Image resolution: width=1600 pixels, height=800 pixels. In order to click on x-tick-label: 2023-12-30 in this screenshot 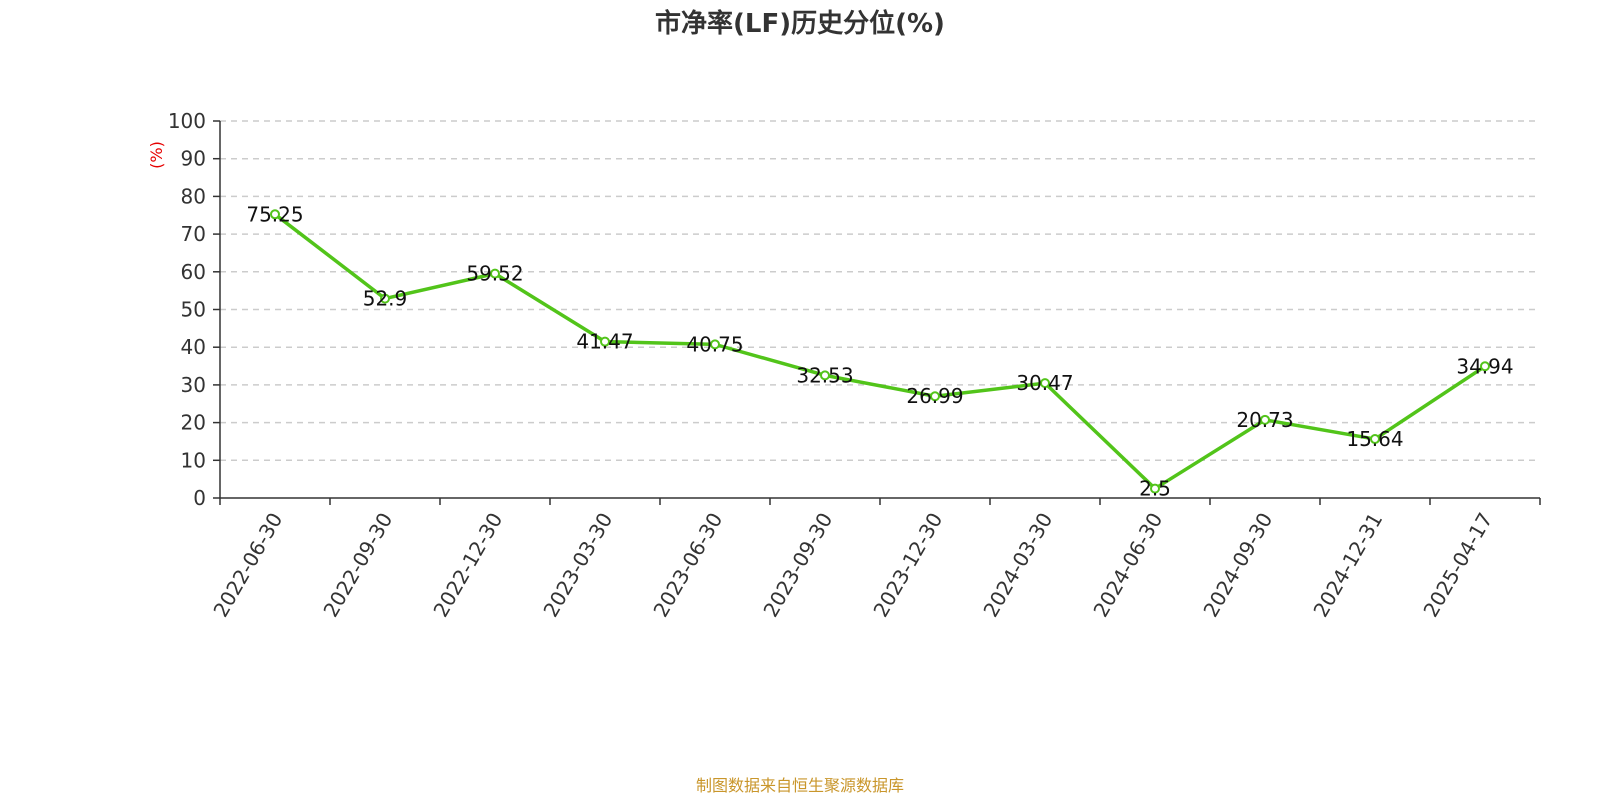, I will do `click(907, 565)`.